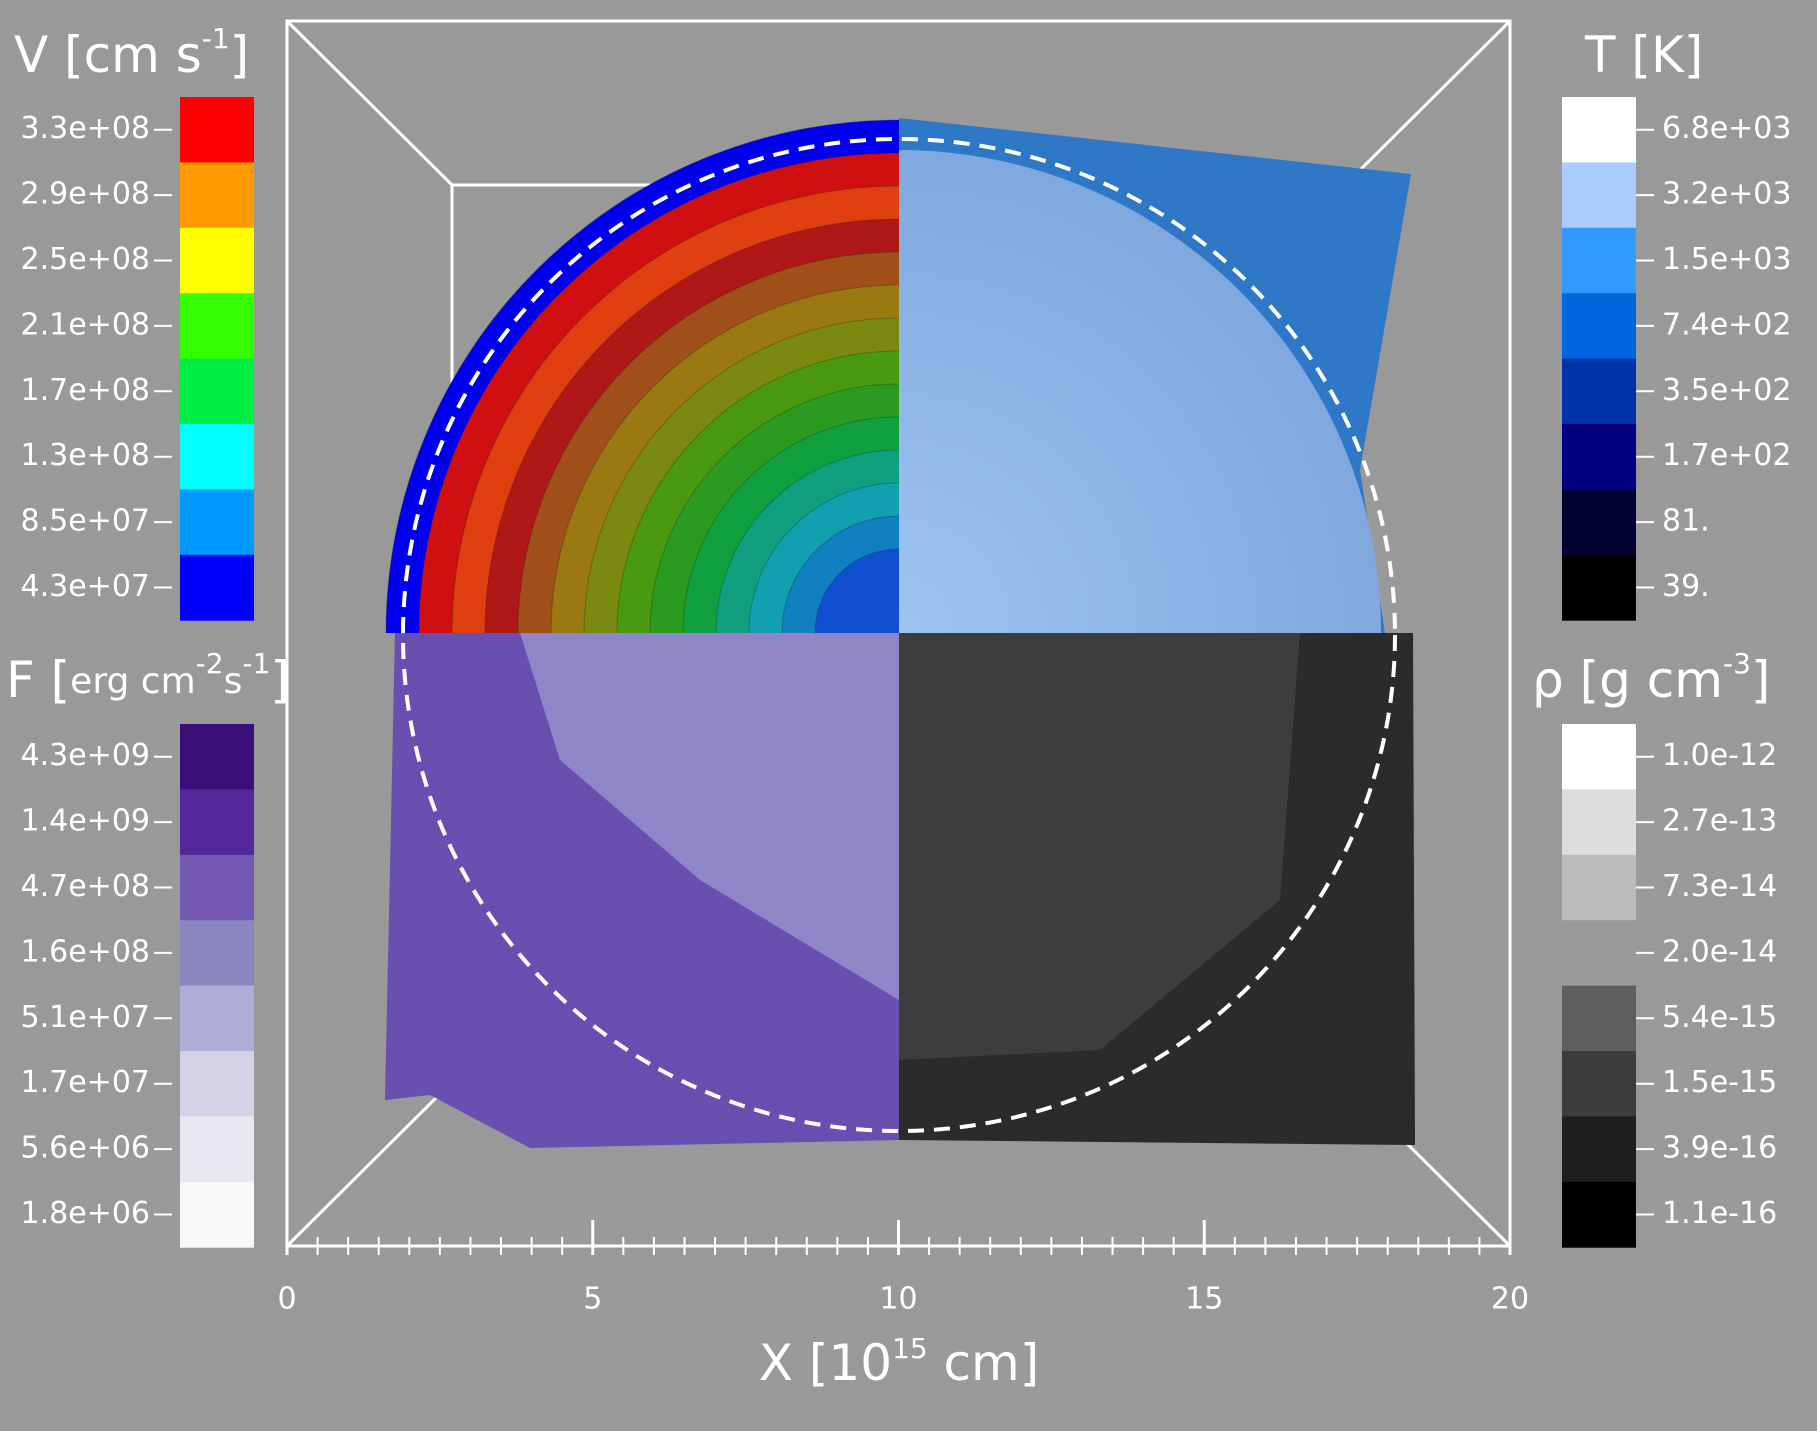  I want to click on colorbar-title: ρ [g cm-3], so click(1651, 678).